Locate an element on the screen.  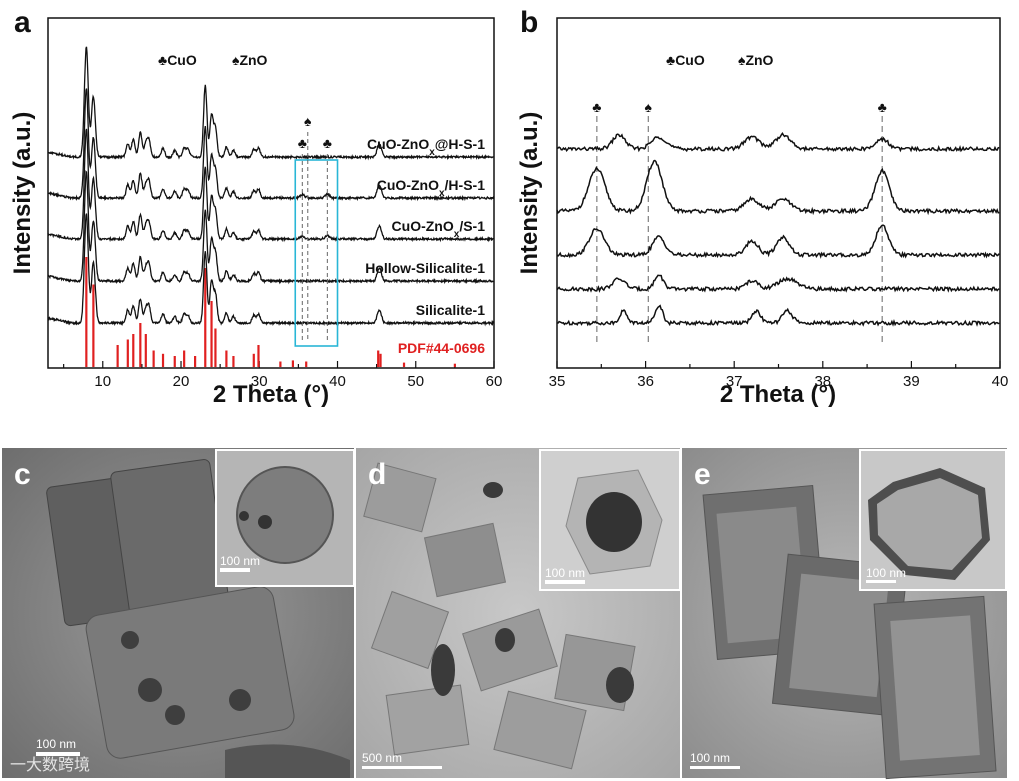
highlight-box is located at coordinates (316, 253).